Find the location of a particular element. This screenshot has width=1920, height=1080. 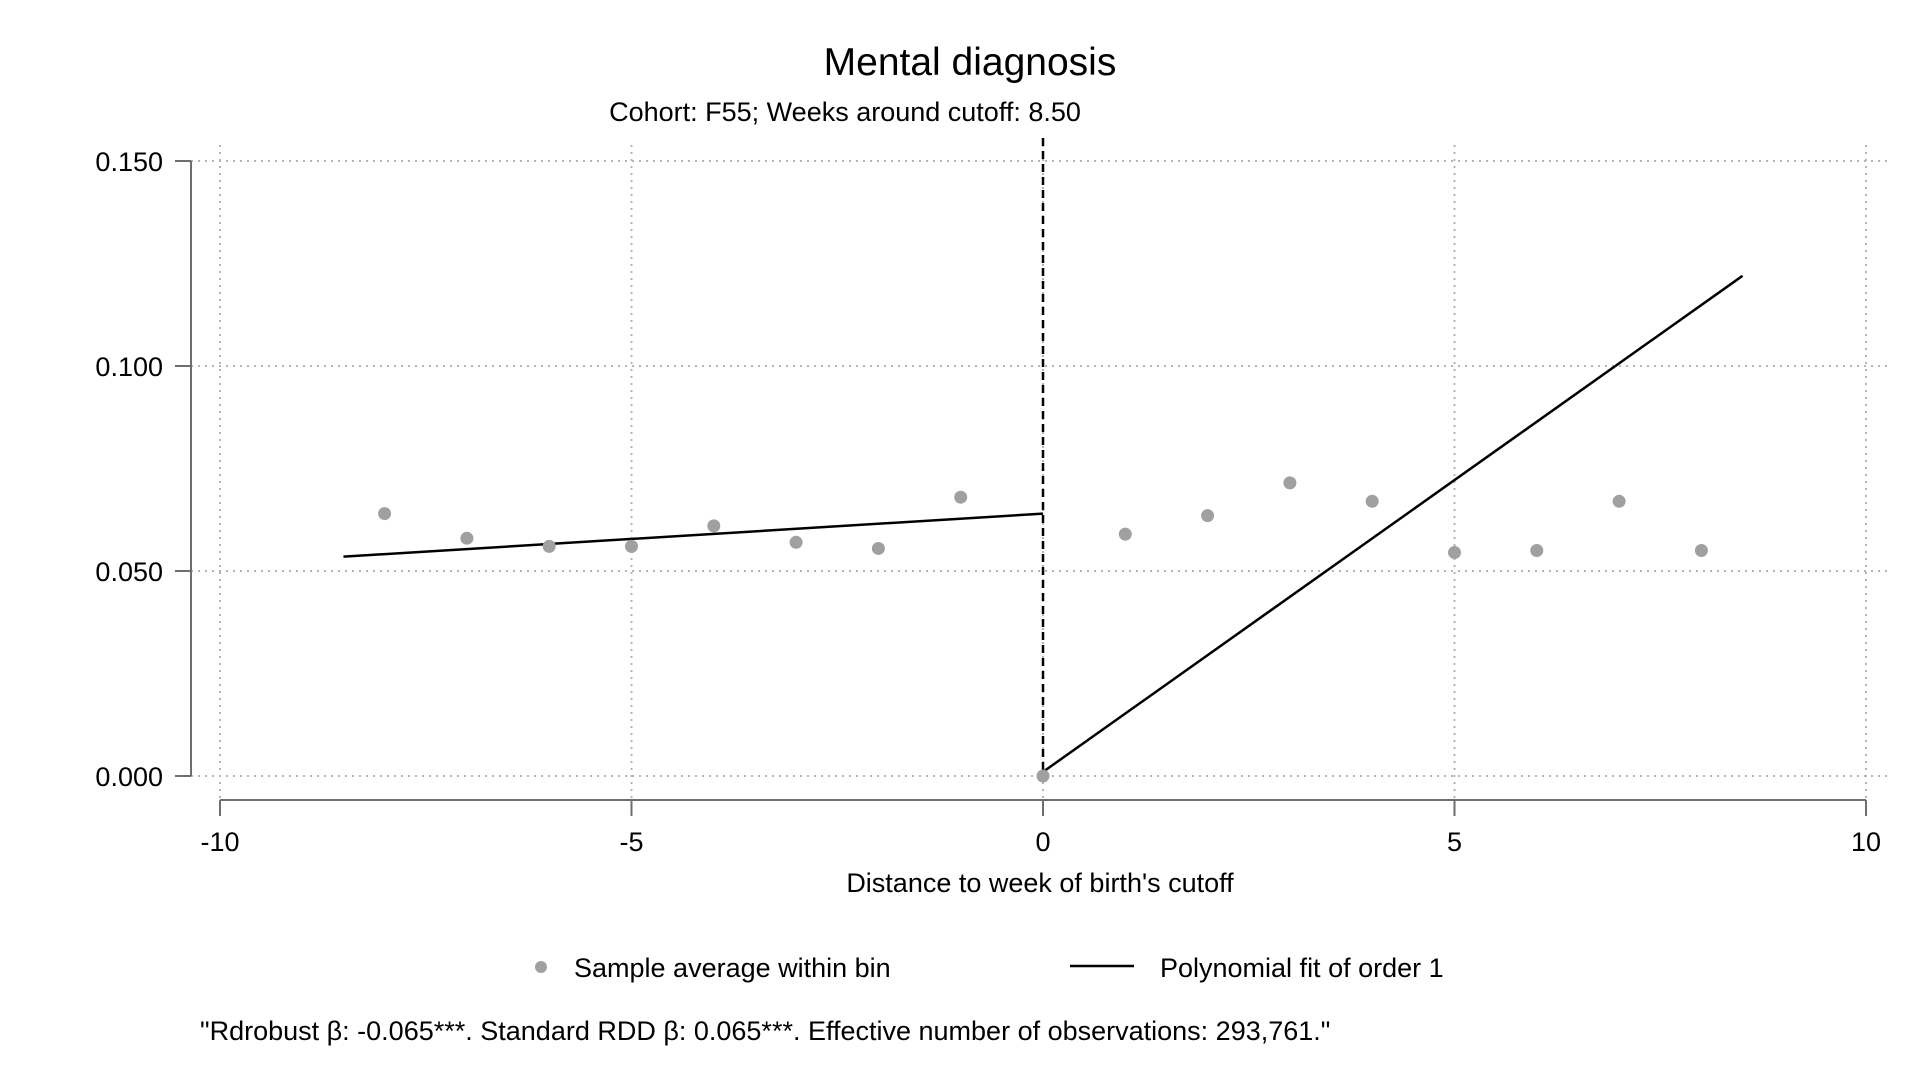

y-tick-label-3: 0.150 is located at coordinates (129, 162).